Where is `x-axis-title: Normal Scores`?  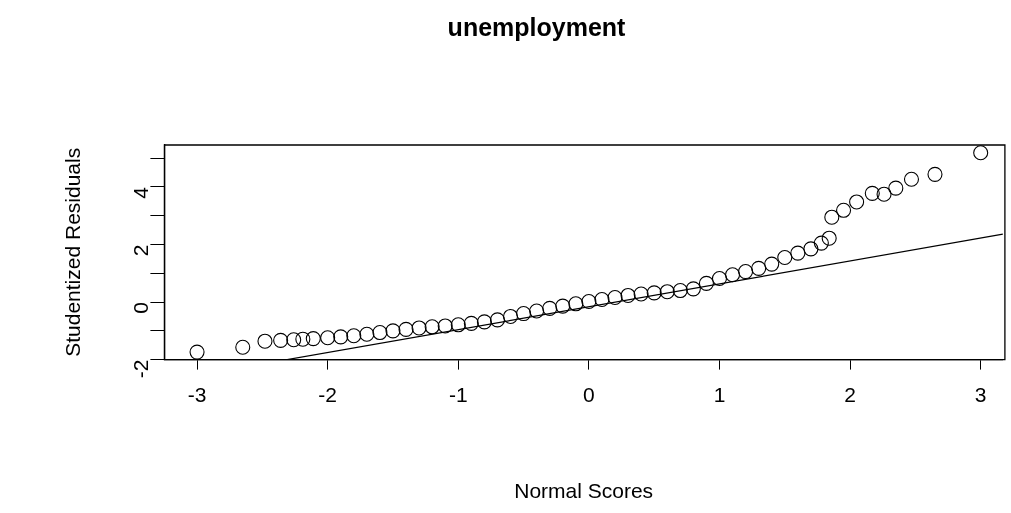
x-axis-title: Normal Scores is located at coordinates (584, 491).